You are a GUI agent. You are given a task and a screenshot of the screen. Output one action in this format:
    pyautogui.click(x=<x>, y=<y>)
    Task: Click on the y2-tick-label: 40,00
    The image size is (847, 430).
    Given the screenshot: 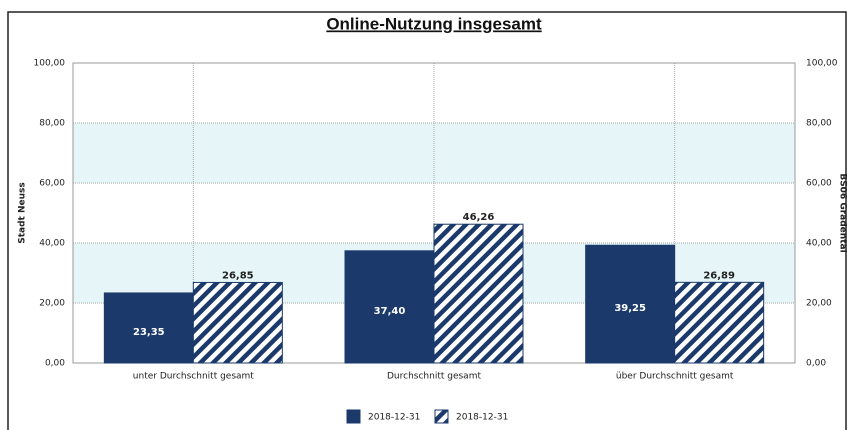 What is the action you would take?
    pyautogui.click(x=819, y=244)
    